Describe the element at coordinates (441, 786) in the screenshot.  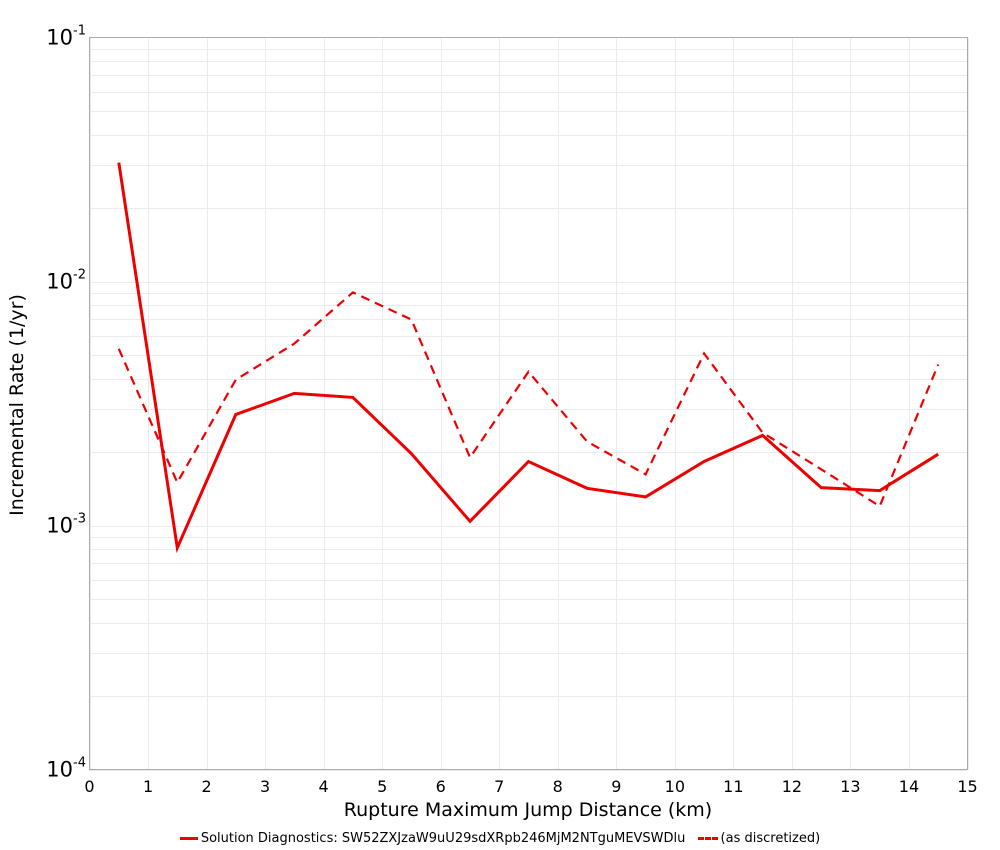
I see `x-tick-label: 6` at that location.